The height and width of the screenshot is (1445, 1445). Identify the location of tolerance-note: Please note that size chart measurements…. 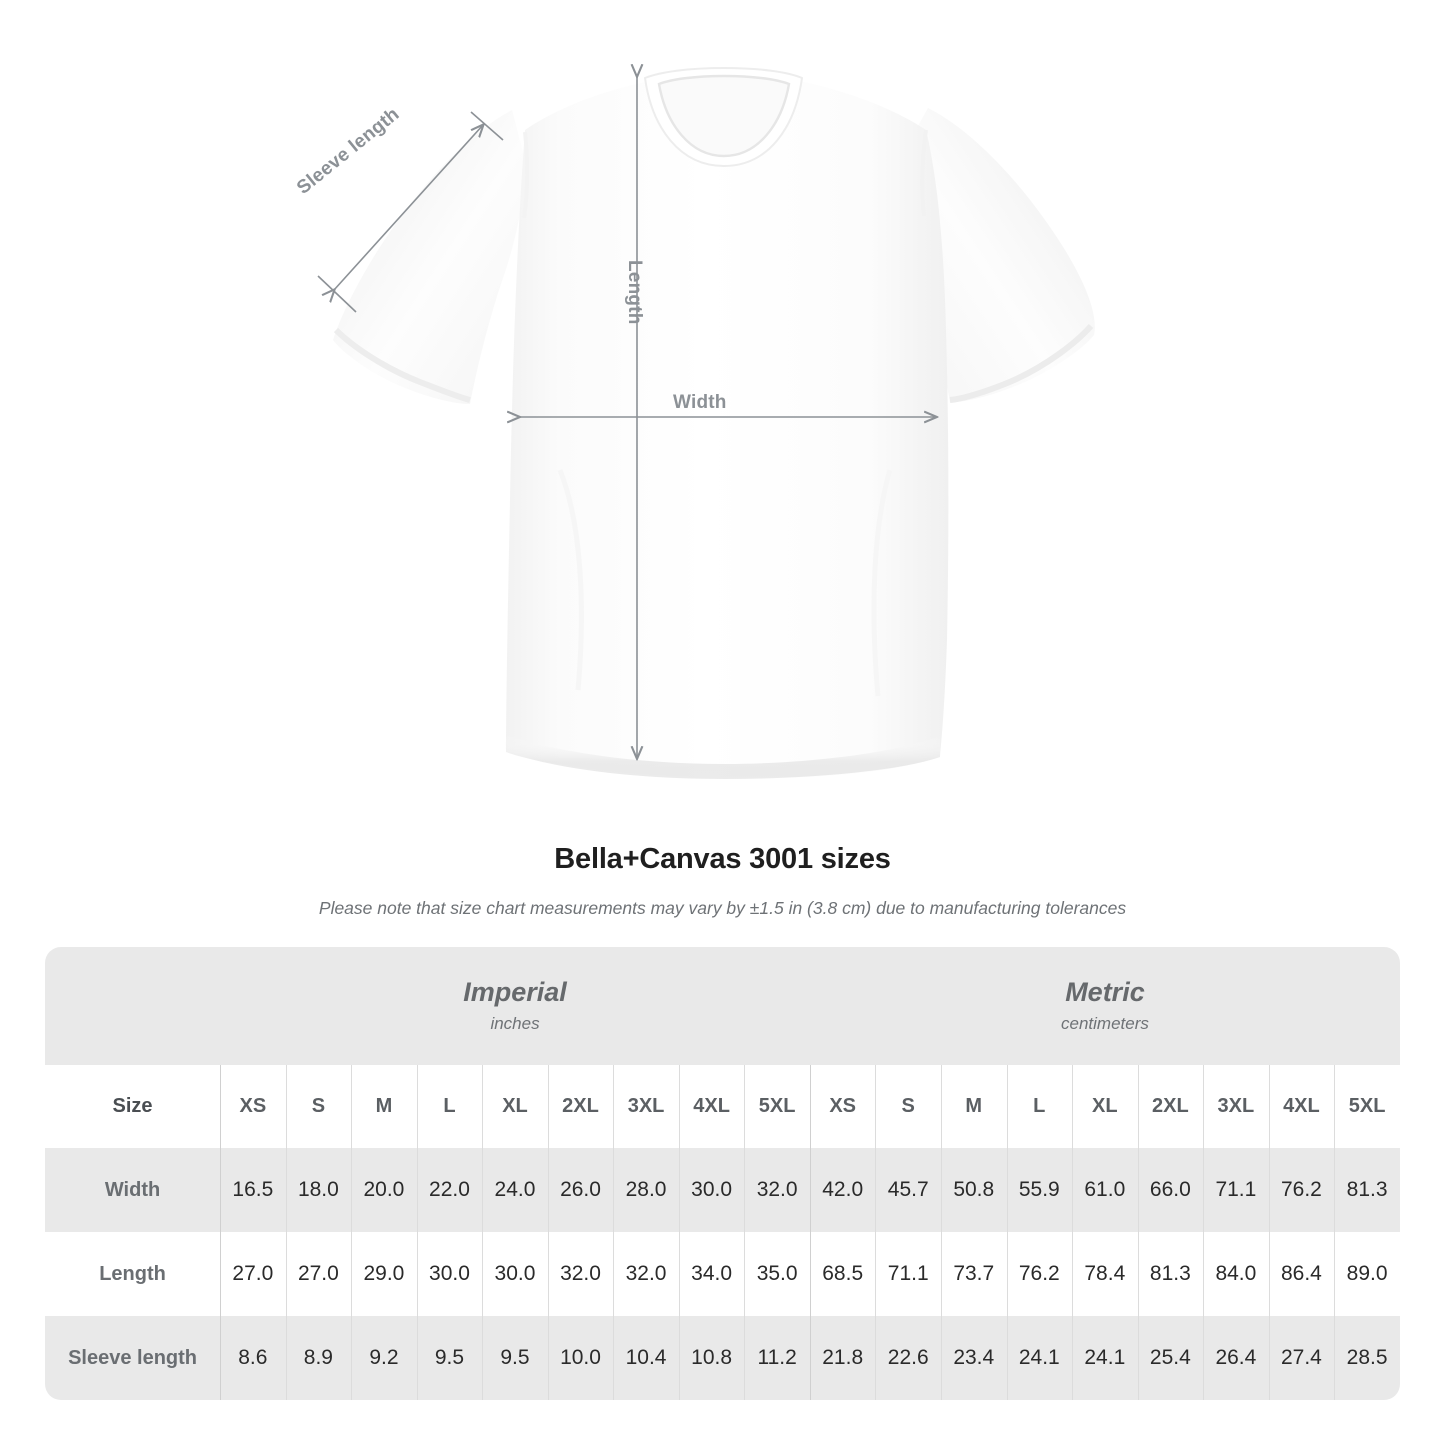
(722, 908).